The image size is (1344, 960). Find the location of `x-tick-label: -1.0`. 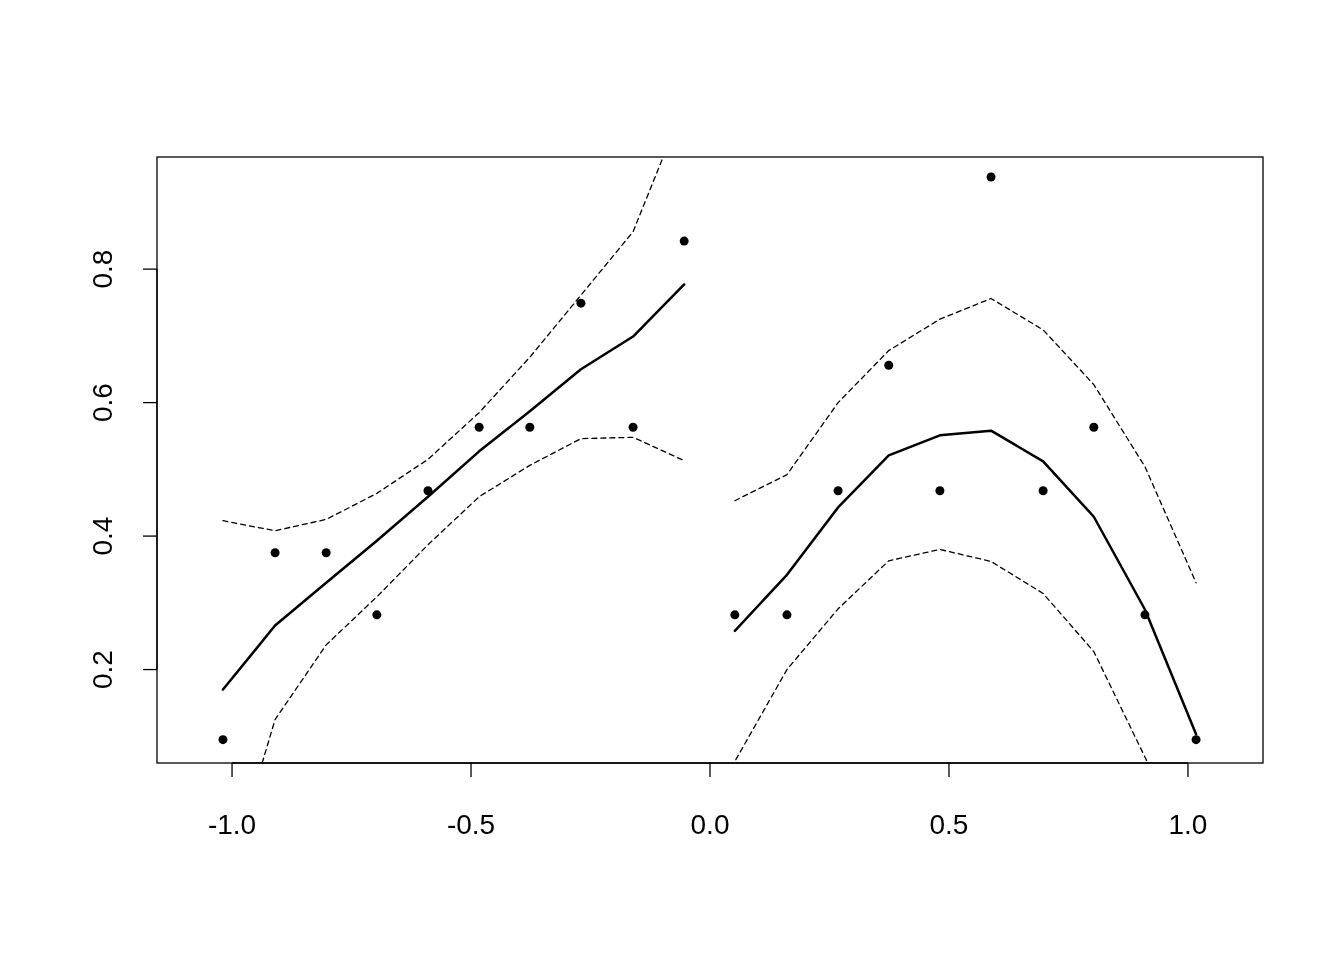

x-tick-label: -1.0 is located at coordinates (232, 824).